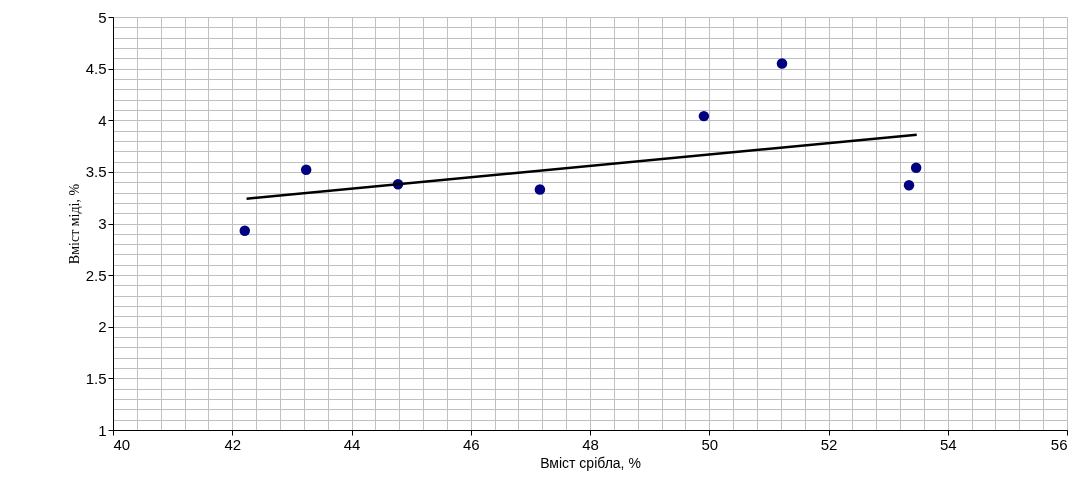 This screenshot has width=1079, height=492. I want to click on y-tick-label: 4.5, so click(96, 69).